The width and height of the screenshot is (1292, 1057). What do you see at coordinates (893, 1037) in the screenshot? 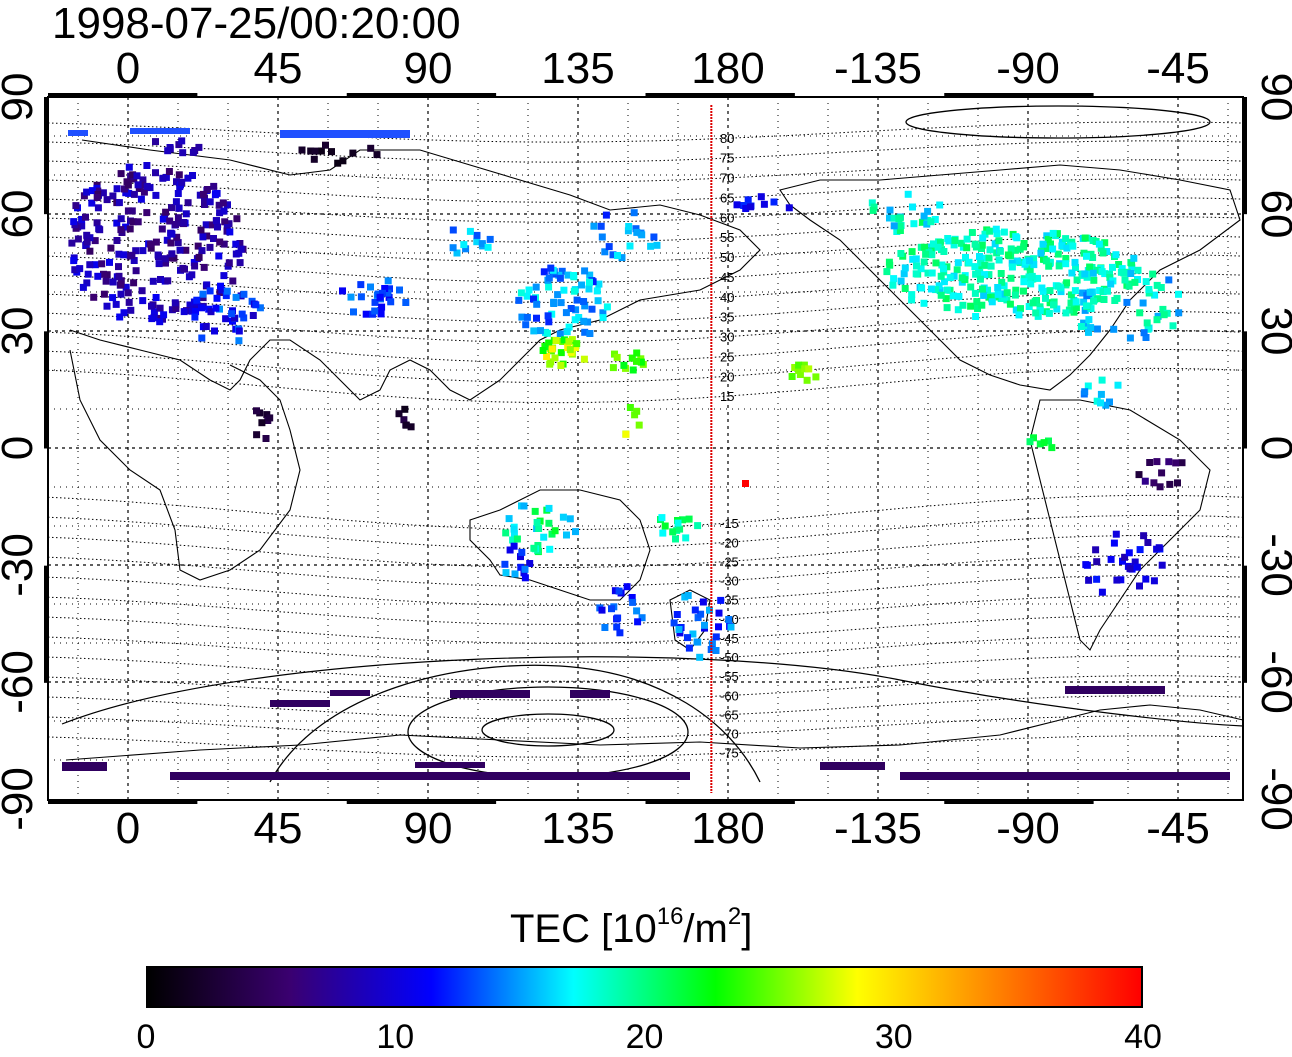
I see `colorbar-tick-label: 30` at bounding box center [893, 1037].